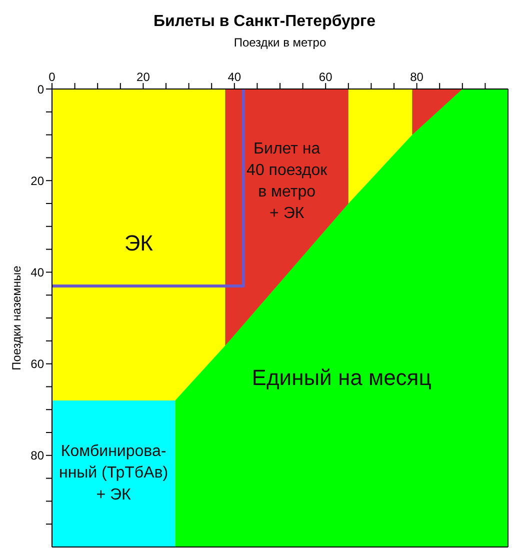  What do you see at coordinates (235, 77) in the screenshot?
I see `x-tick-label: 40` at bounding box center [235, 77].